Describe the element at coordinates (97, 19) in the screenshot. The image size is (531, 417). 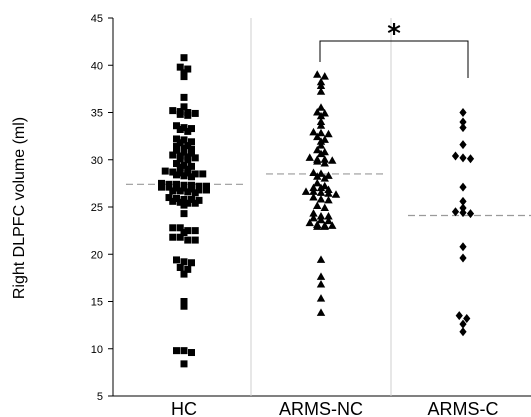
I see `y-tick-label: 45` at that location.